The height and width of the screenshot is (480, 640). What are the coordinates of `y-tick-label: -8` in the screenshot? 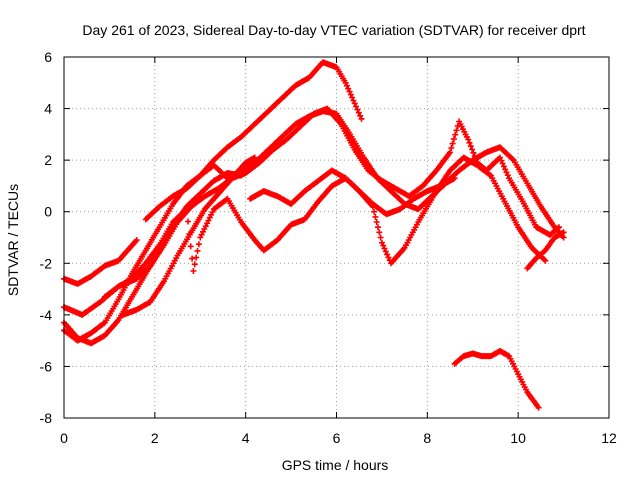 It's located at (46, 418).